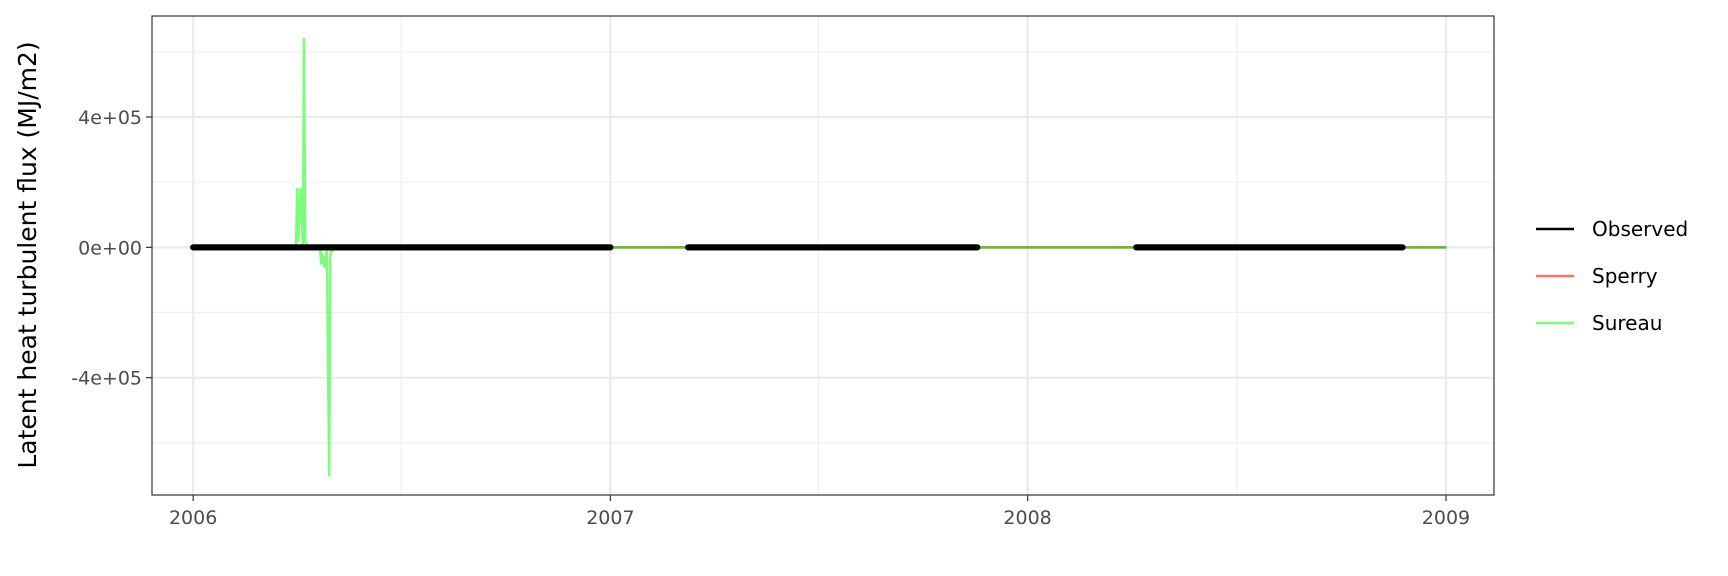 The width and height of the screenshot is (1728, 576). I want to click on legend-label-observed: Observed, so click(1640, 229).